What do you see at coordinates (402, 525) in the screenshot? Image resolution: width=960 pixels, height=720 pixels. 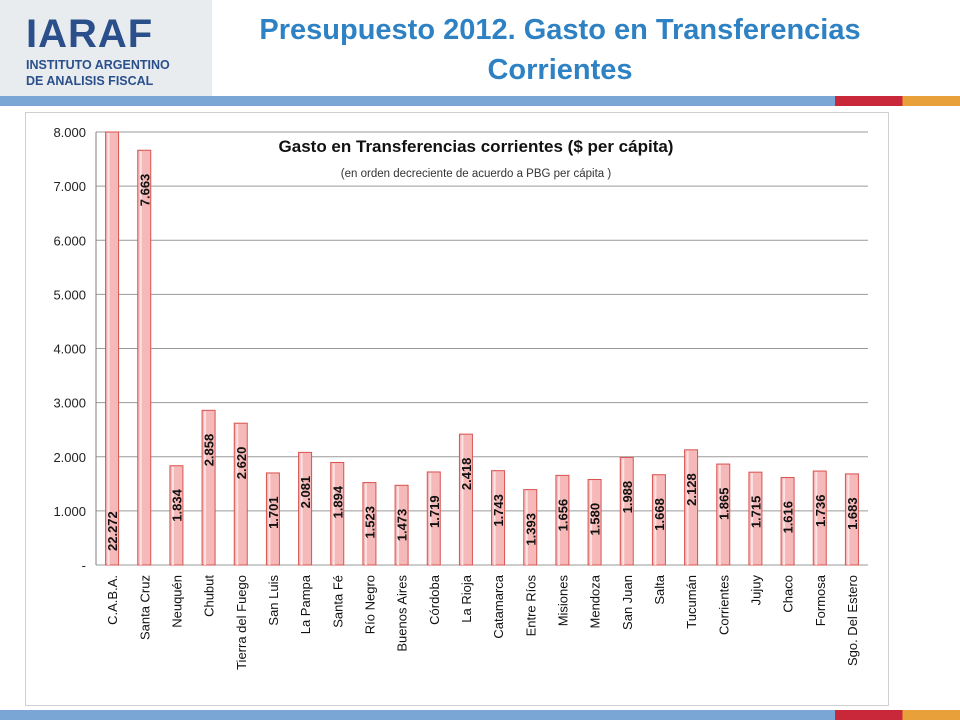 I see `data-label: 1.473` at bounding box center [402, 525].